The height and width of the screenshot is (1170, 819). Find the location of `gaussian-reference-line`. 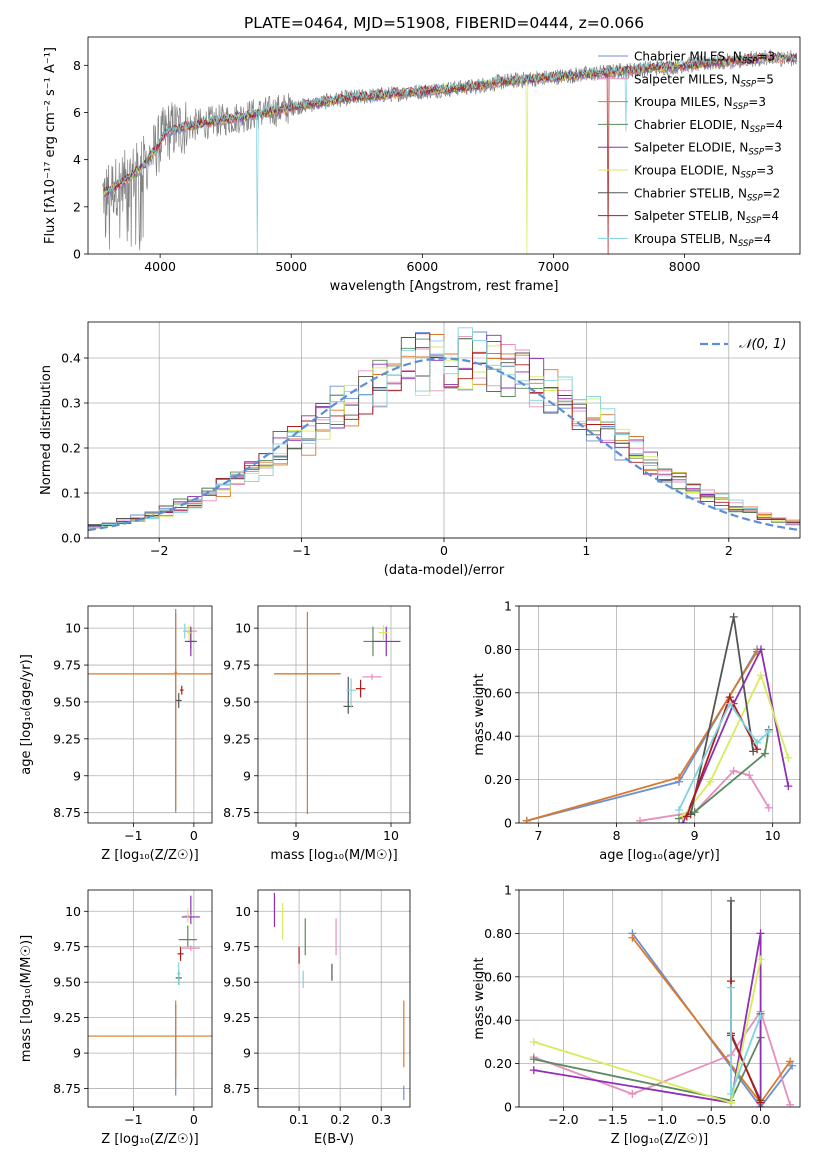

gaussian-reference-line is located at coordinates (444, 444).